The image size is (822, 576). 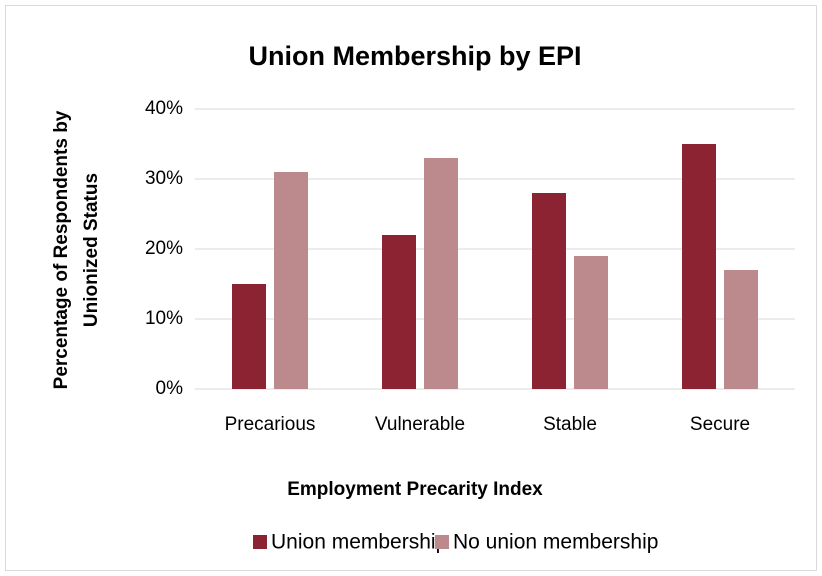 I want to click on y-tick-label: 20%, so click(x=164, y=248).